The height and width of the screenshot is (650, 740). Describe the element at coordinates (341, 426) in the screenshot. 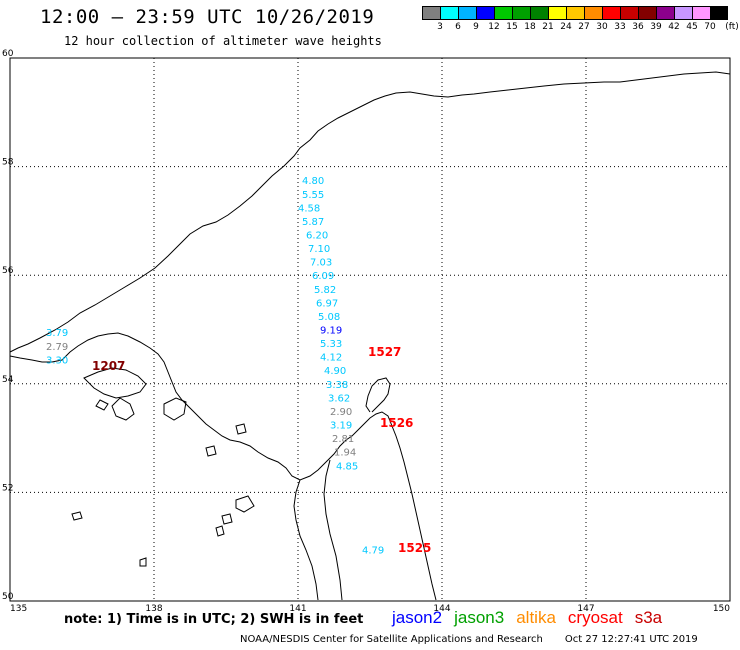

I see `swh-value: 3.19` at that location.